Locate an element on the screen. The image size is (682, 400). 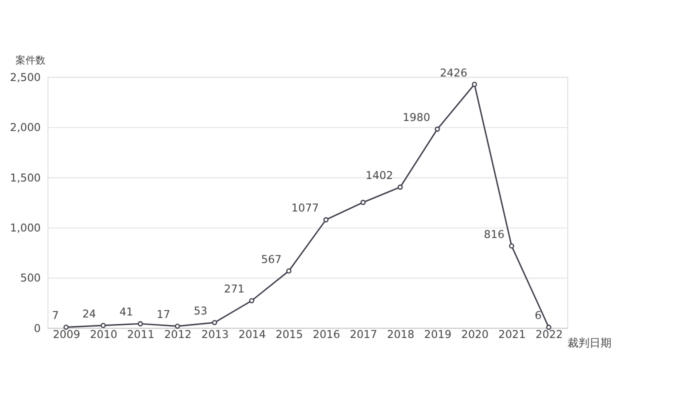
x-tick-label: 2021 is located at coordinates (512, 335).